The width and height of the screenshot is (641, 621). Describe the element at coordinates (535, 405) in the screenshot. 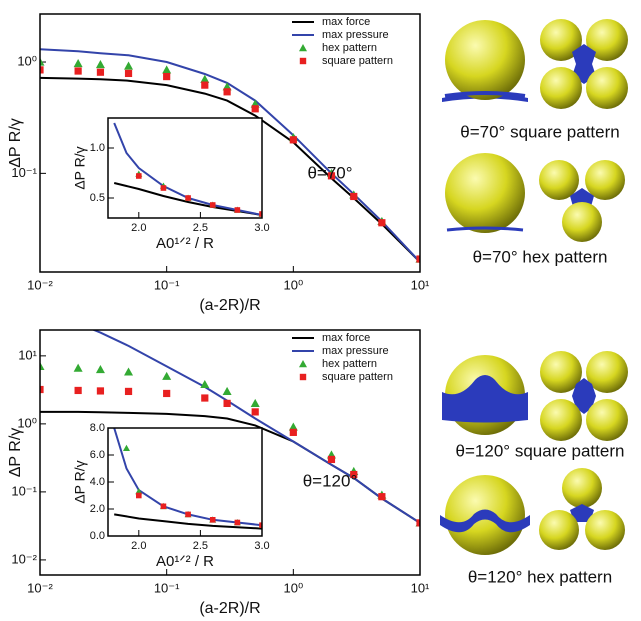

I see `illustration-3: θ=120° square pattern` at that location.